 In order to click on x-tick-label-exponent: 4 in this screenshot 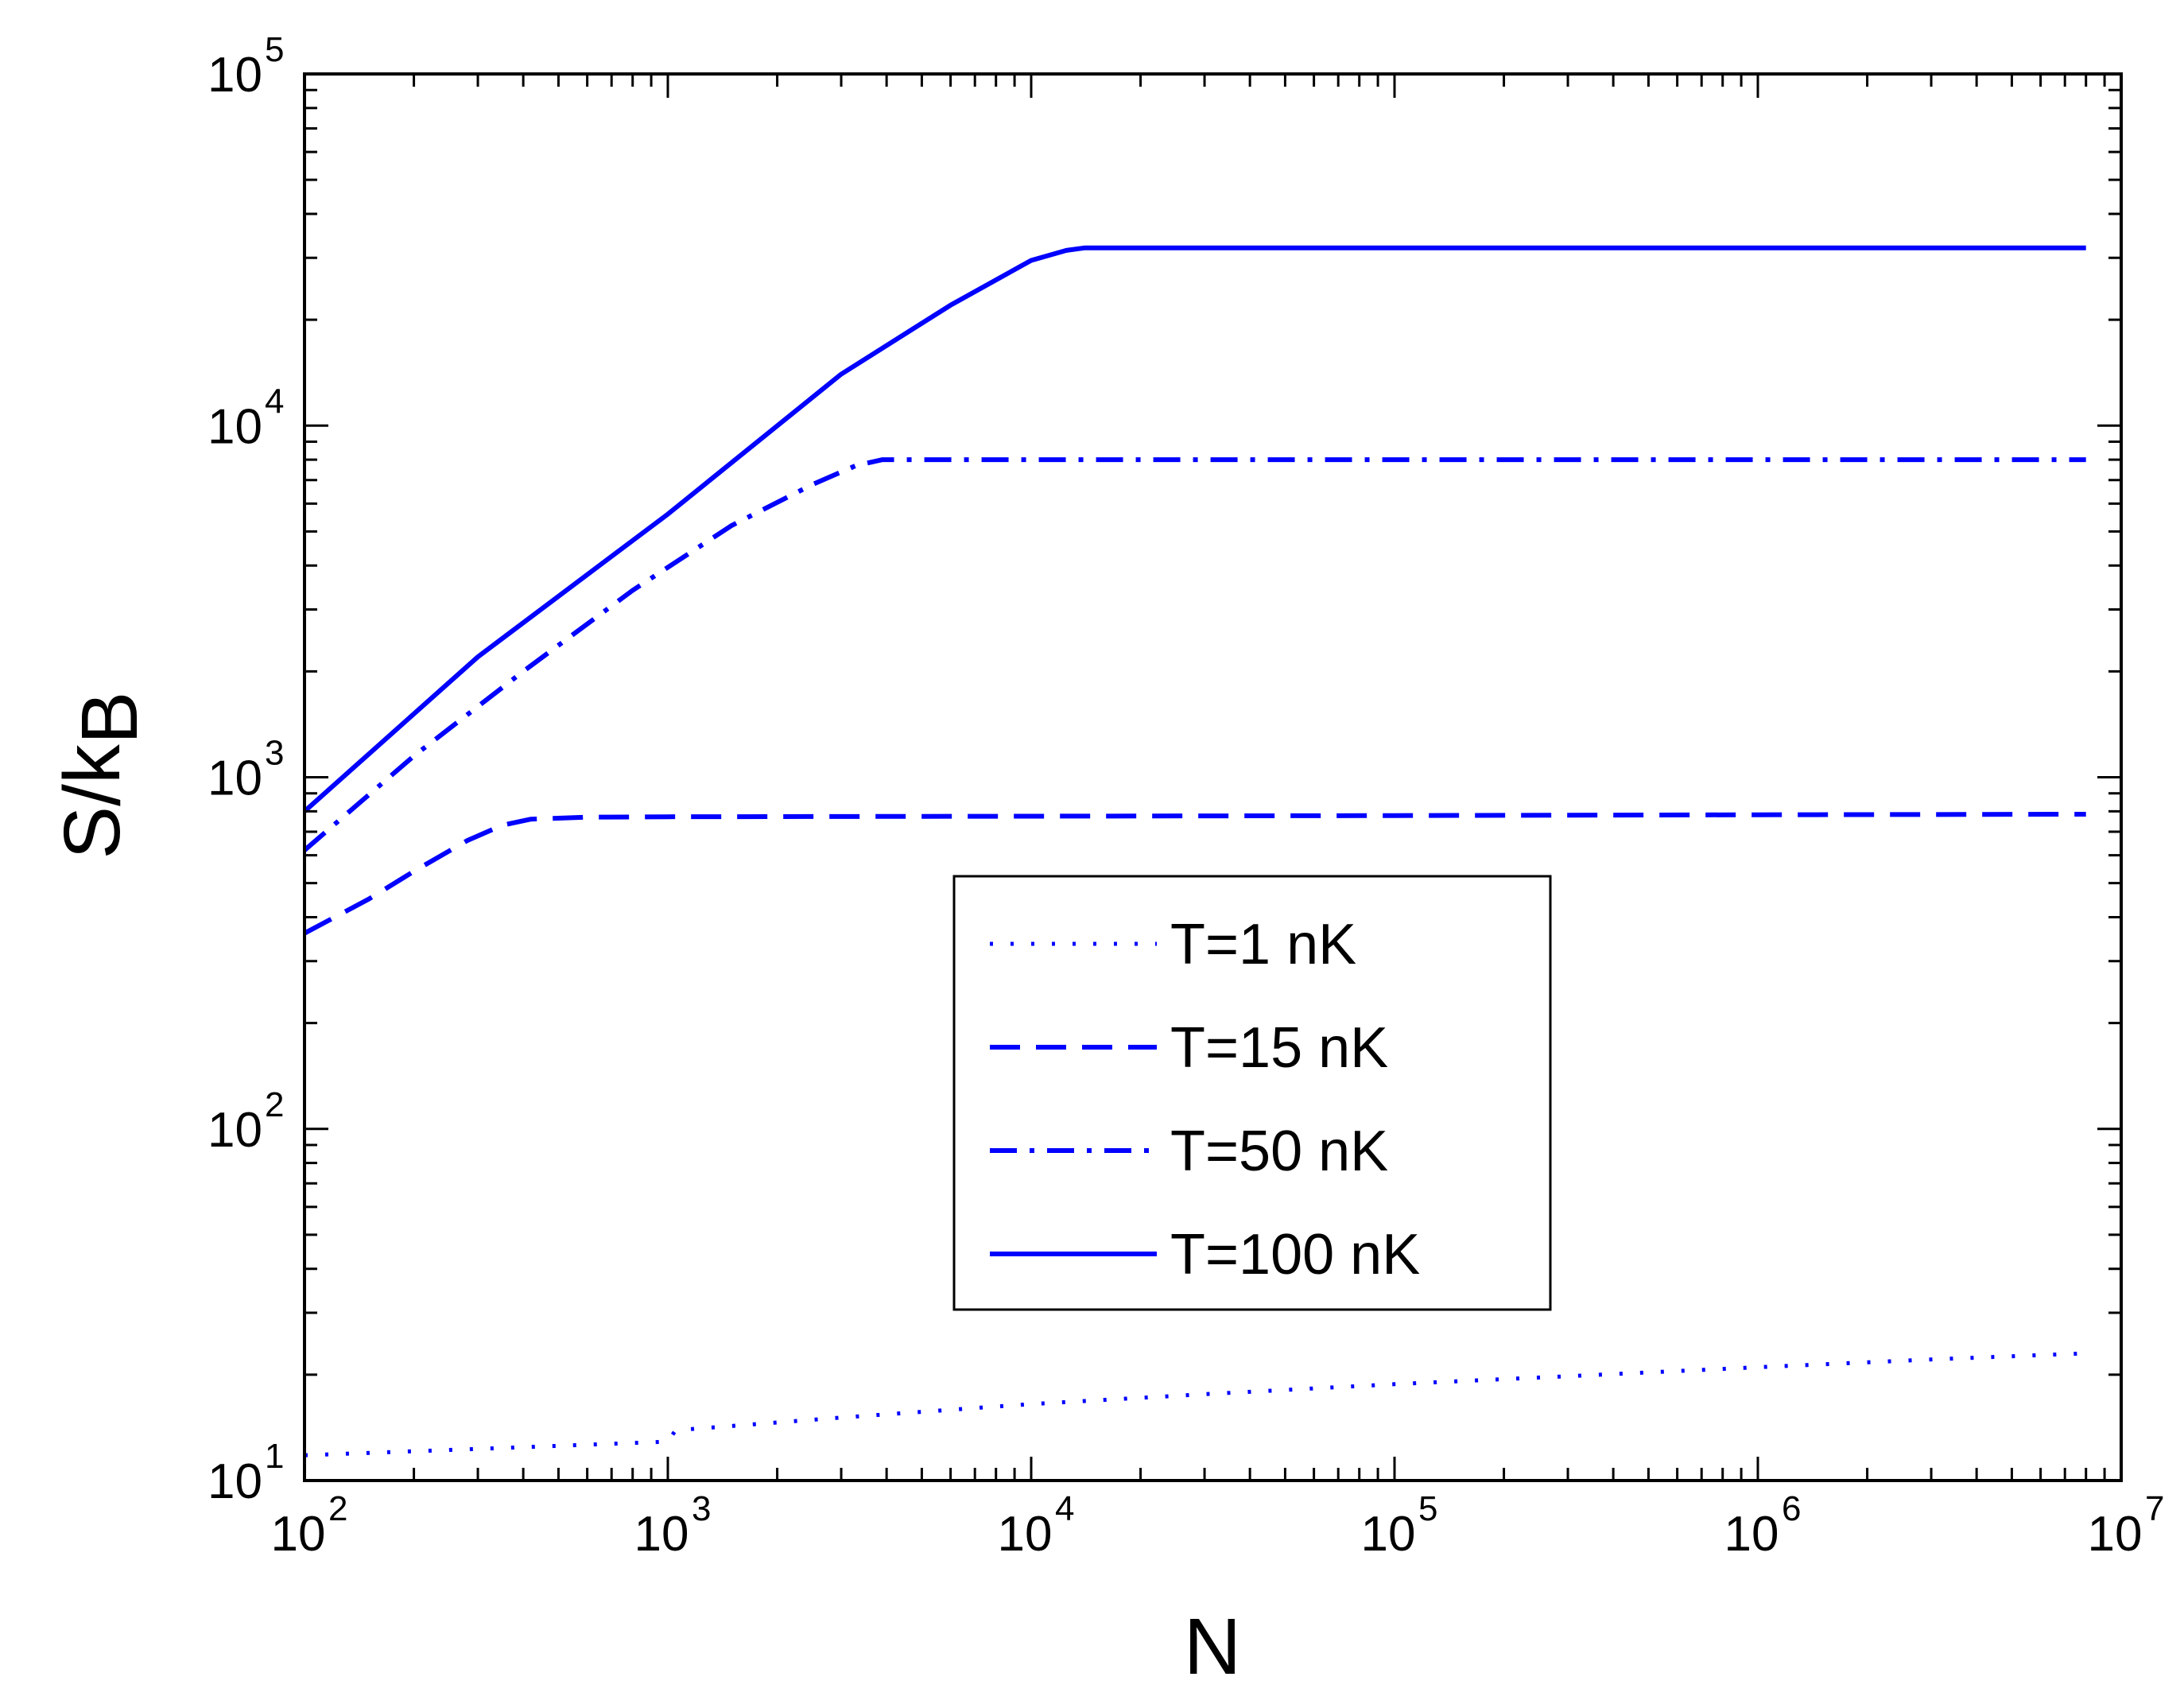, I will do `click(1064, 1508)`.